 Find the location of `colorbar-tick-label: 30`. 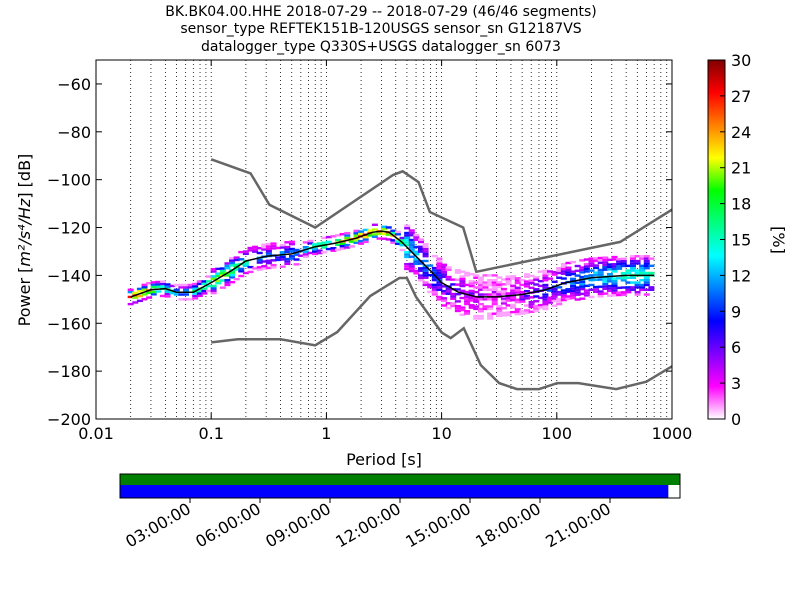

colorbar-tick-label: 30 is located at coordinates (741, 60).